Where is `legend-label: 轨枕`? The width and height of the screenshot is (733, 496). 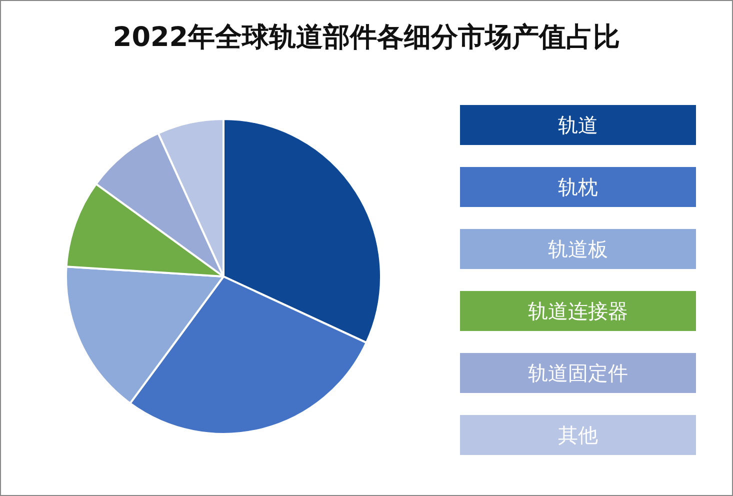 legend-label: 轨枕 is located at coordinates (578, 187).